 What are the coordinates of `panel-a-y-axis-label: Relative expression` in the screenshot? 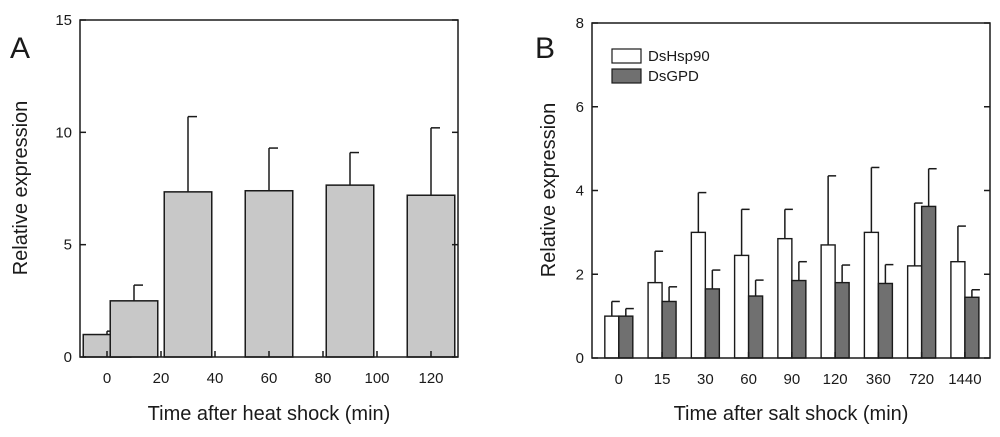 It's located at (21, 188).